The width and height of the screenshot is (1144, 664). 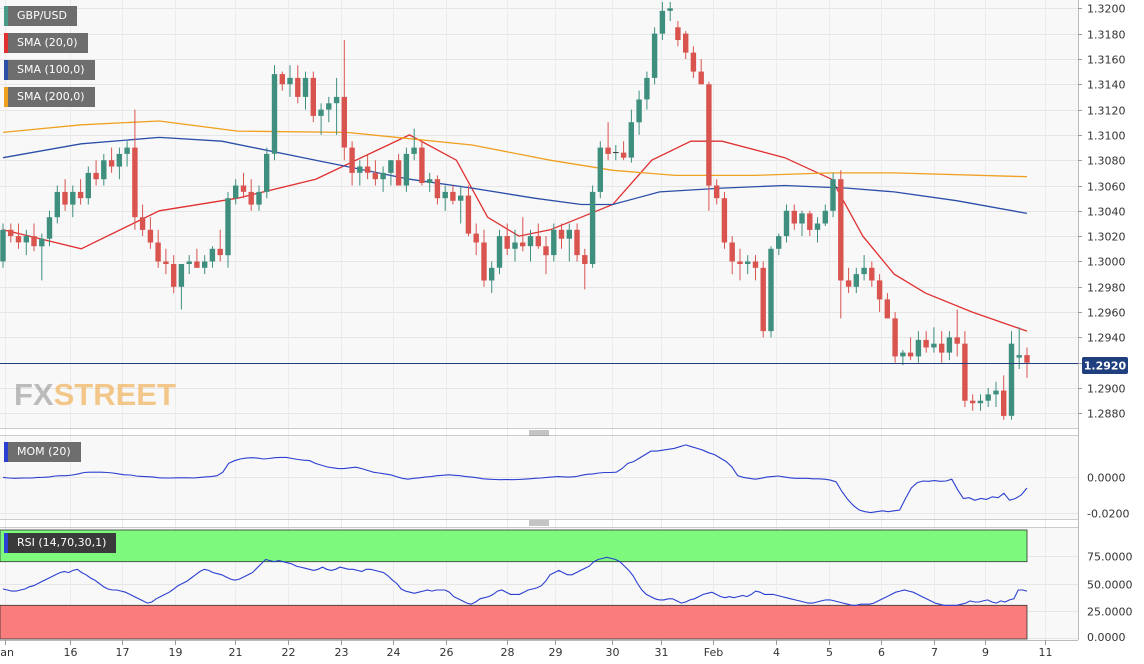 I want to click on price-mom-splitter-handle, so click(x=539, y=433).